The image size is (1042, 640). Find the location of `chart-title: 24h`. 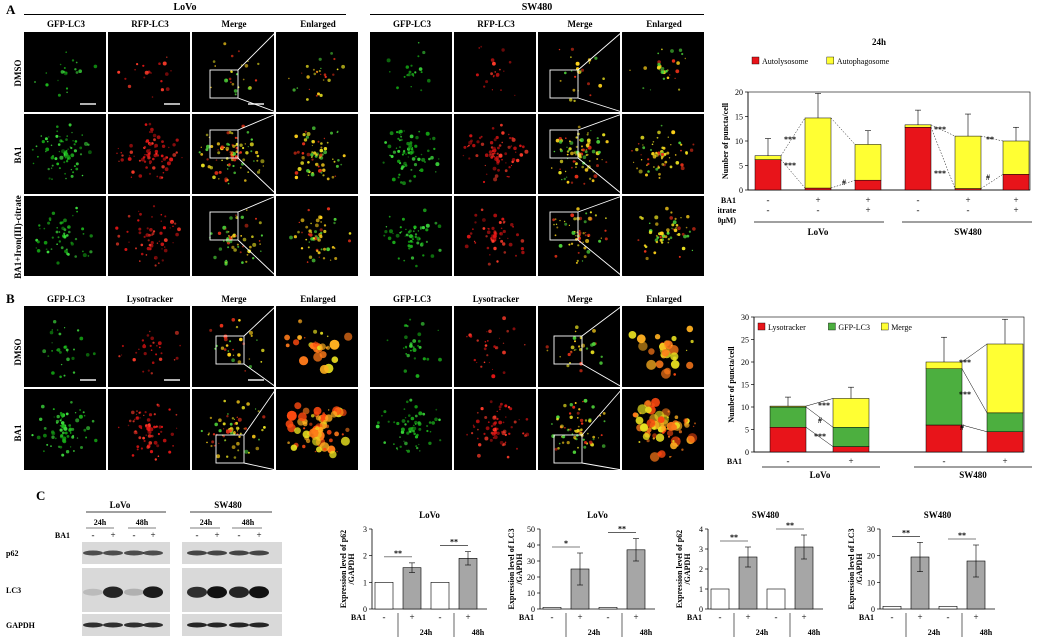

chart-title: 24h is located at coordinates (879, 42).